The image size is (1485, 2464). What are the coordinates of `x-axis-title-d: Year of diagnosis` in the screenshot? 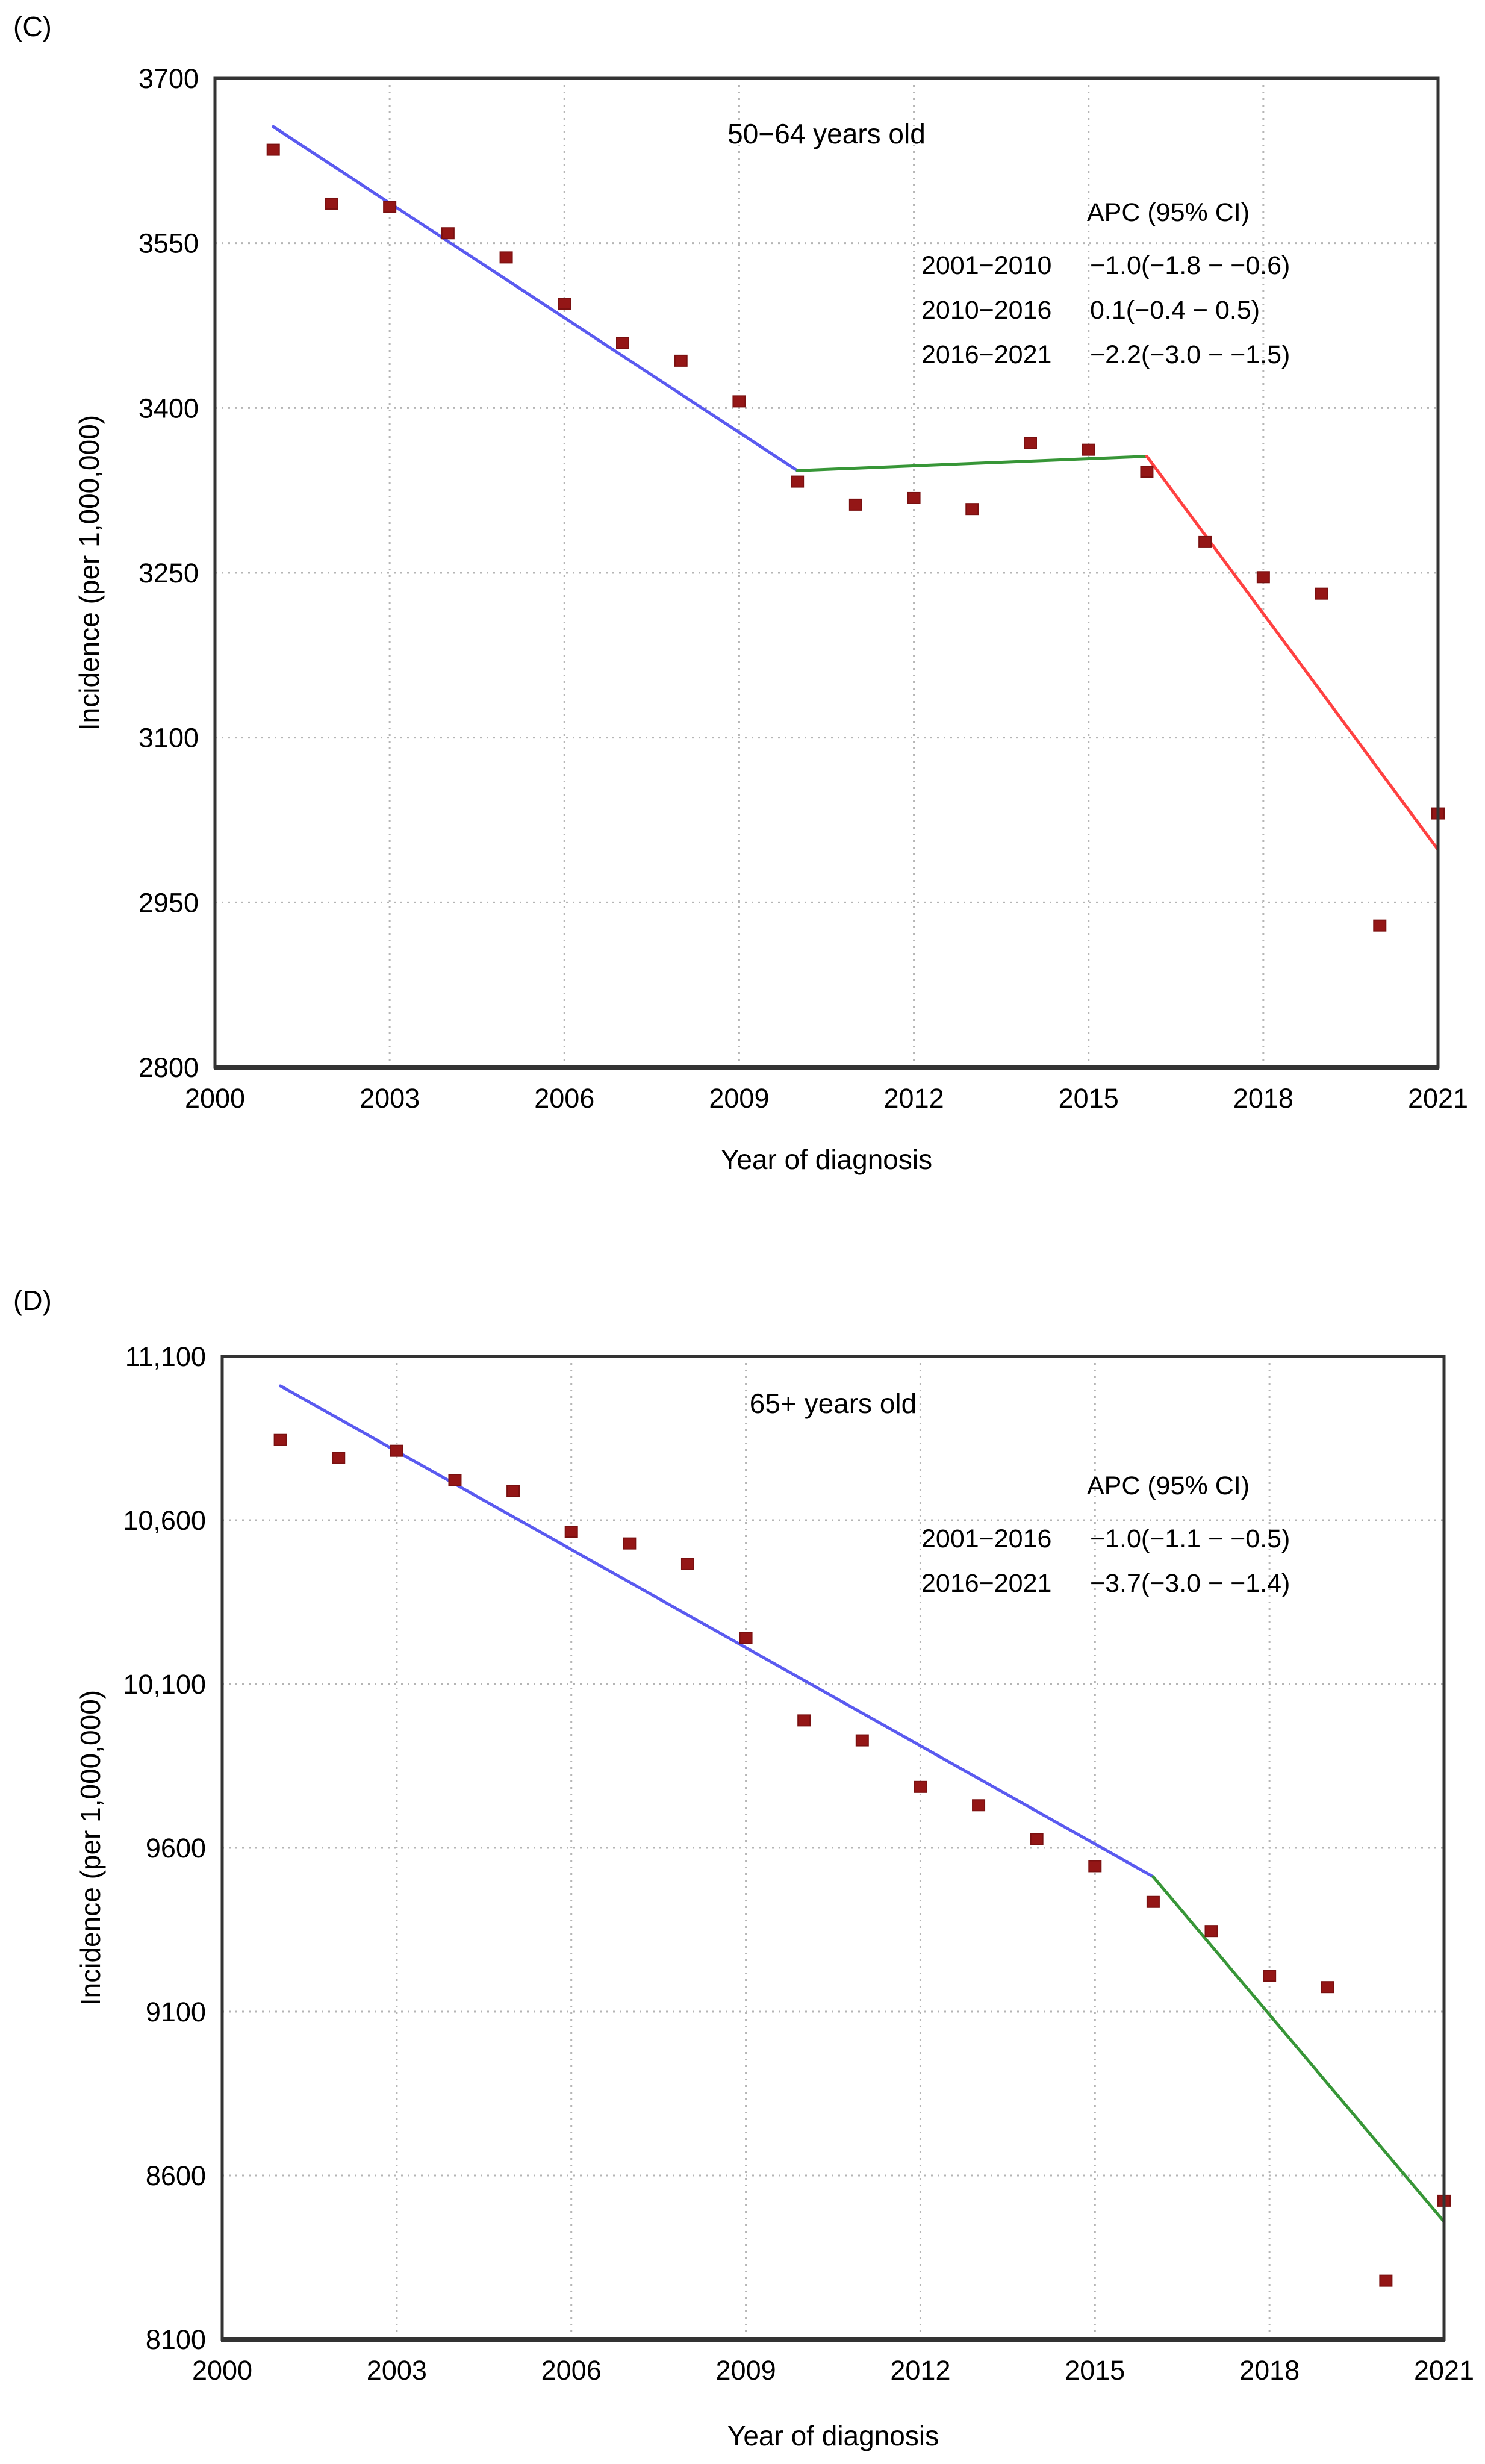 It's located at (833, 2435).